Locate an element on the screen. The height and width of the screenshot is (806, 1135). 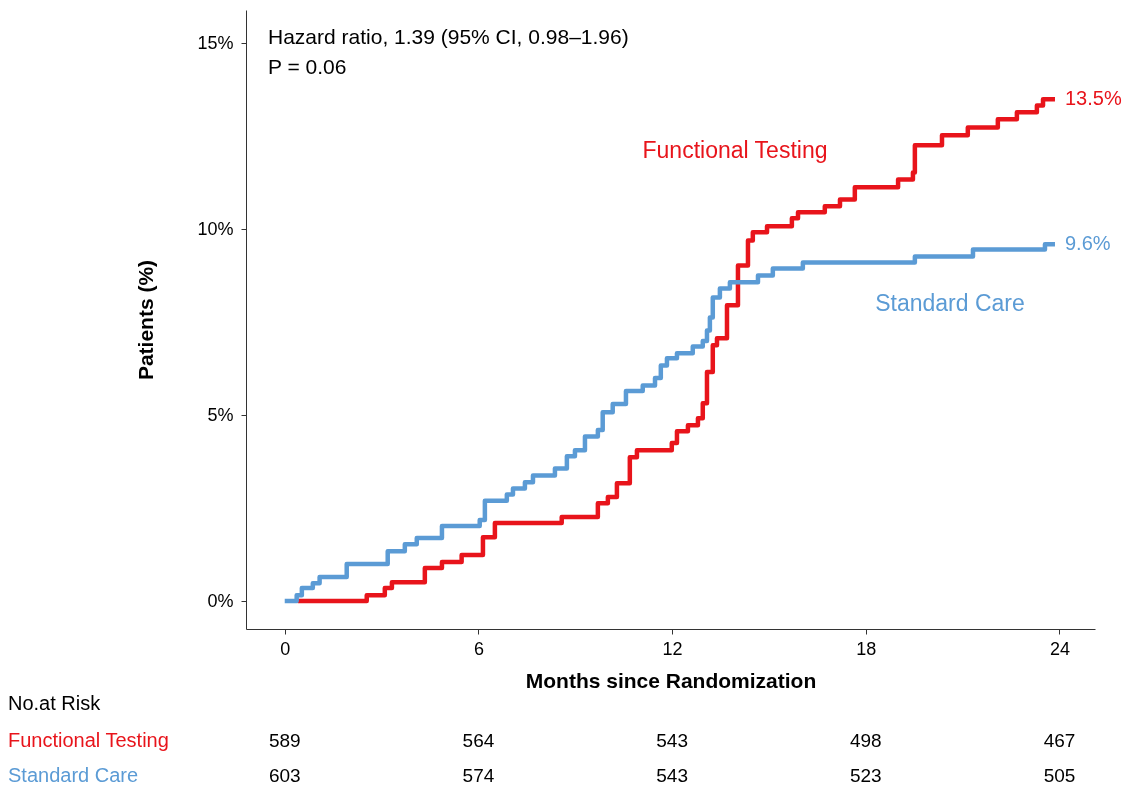
x-tick-label: 18 is located at coordinates (866, 648).